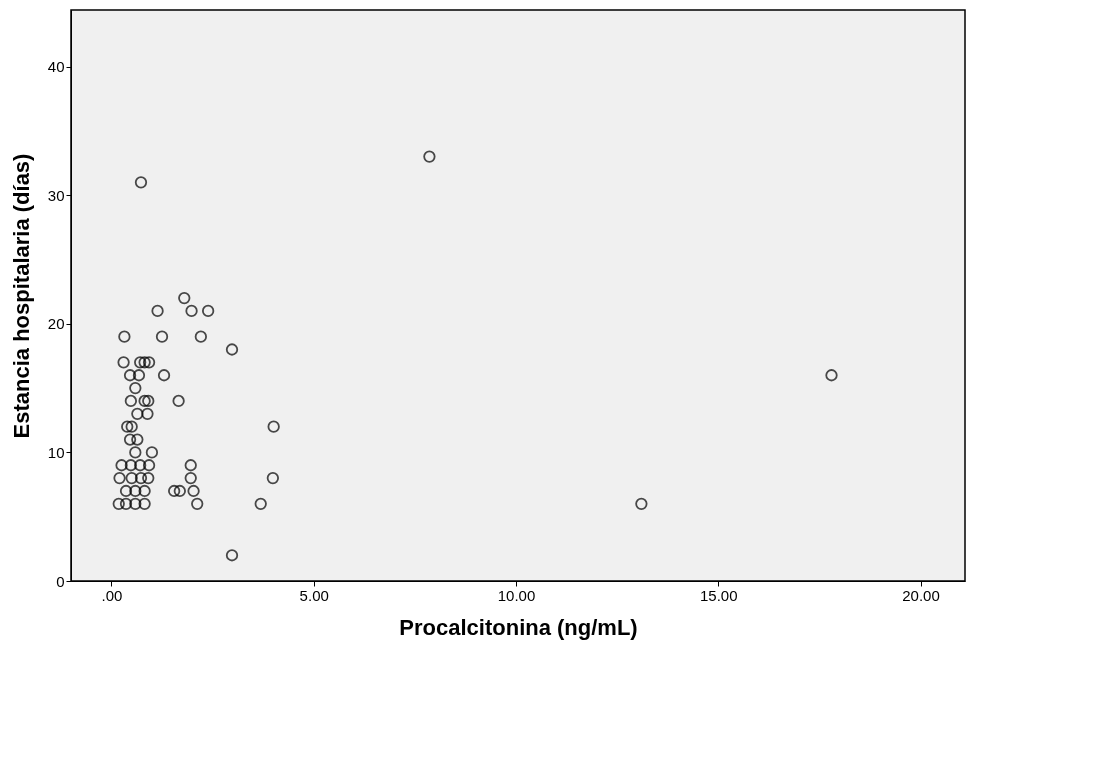 The height and width of the screenshot is (767, 1094). I want to click on y-tick-label: 40, so click(56, 67).